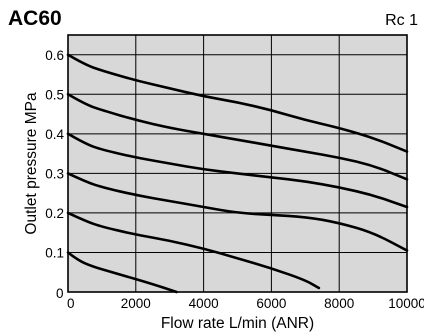 This screenshot has width=424, height=333. I want to click on y-axis-label: Outlet pressure MPa, so click(31, 163).